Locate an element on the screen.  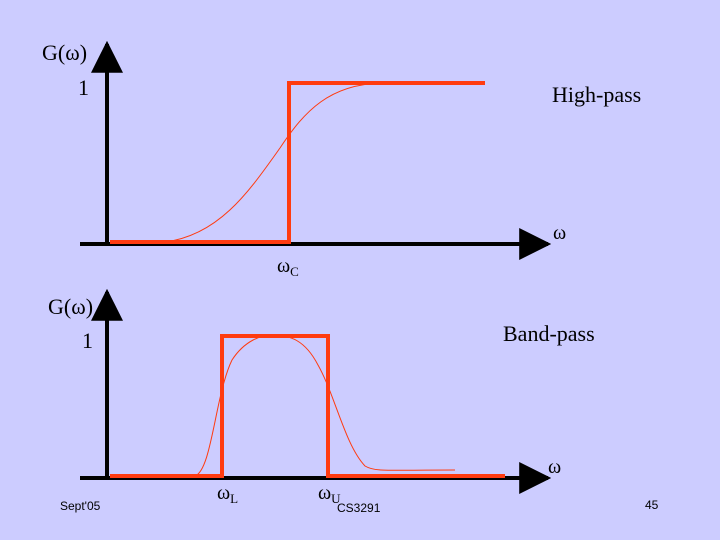
top-x-axis-label: ω is located at coordinates (560, 233).